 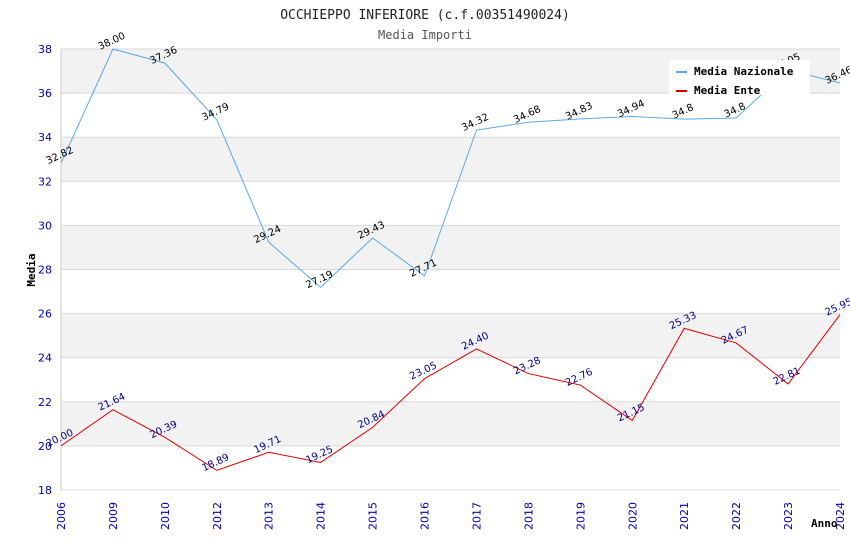 What do you see at coordinates (788, 516) in the screenshot?
I see `x-tick-label: 2023` at bounding box center [788, 516].